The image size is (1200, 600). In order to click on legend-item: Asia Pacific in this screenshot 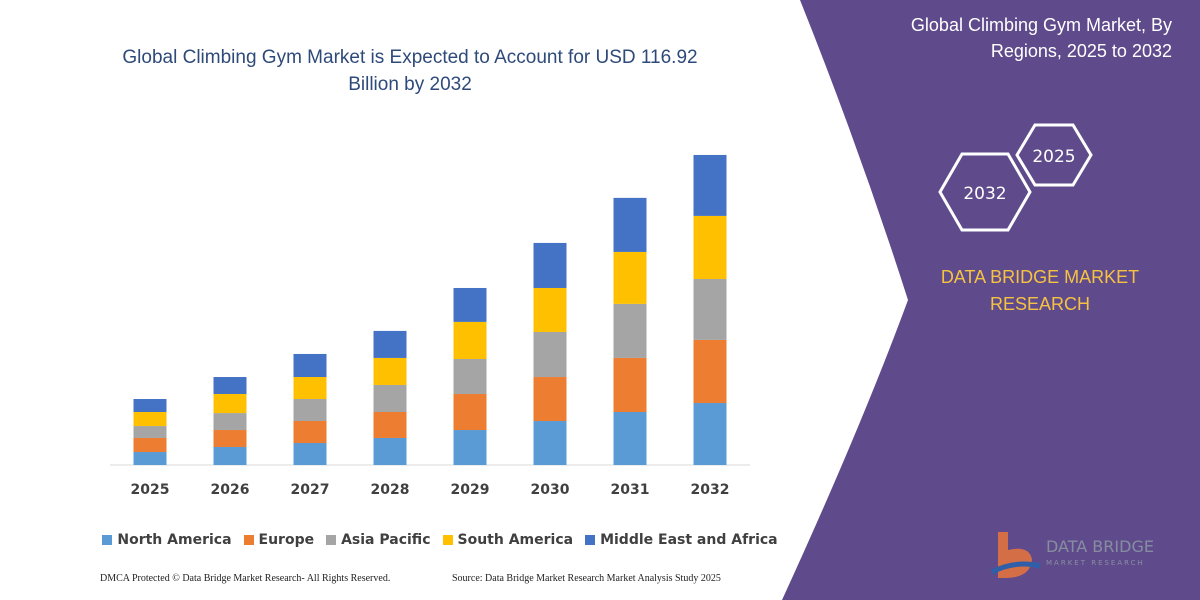, I will do `click(378, 540)`.